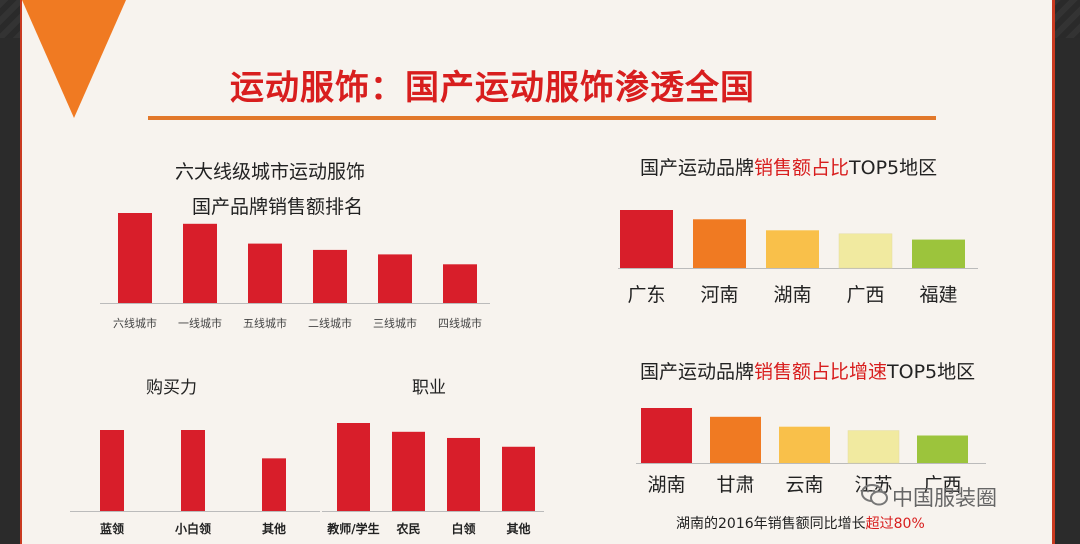 The width and height of the screenshot is (1080, 544). What do you see at coordinates (395, 323) in the screenshot?
I see `tick-label-city-4: 三线城市` at bounding box center [395, 323].